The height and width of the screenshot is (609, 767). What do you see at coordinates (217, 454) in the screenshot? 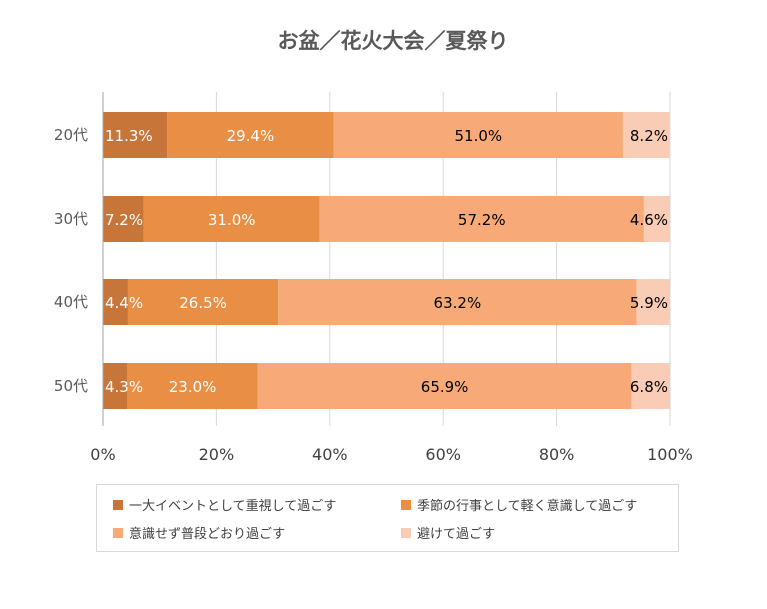
I see `x-tick-label: 20%` at bounding box center [217, 454].